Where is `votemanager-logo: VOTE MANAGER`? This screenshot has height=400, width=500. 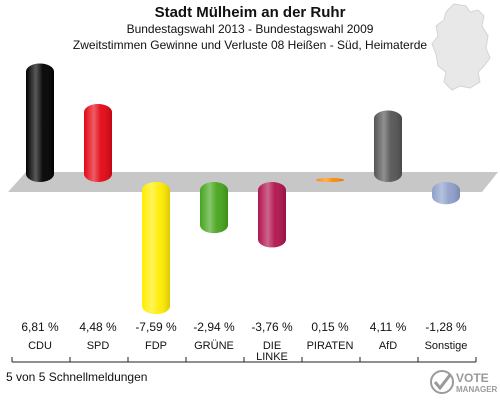
votemanager-logo: VOTE MANAGER is located at coordinates (464, 382).